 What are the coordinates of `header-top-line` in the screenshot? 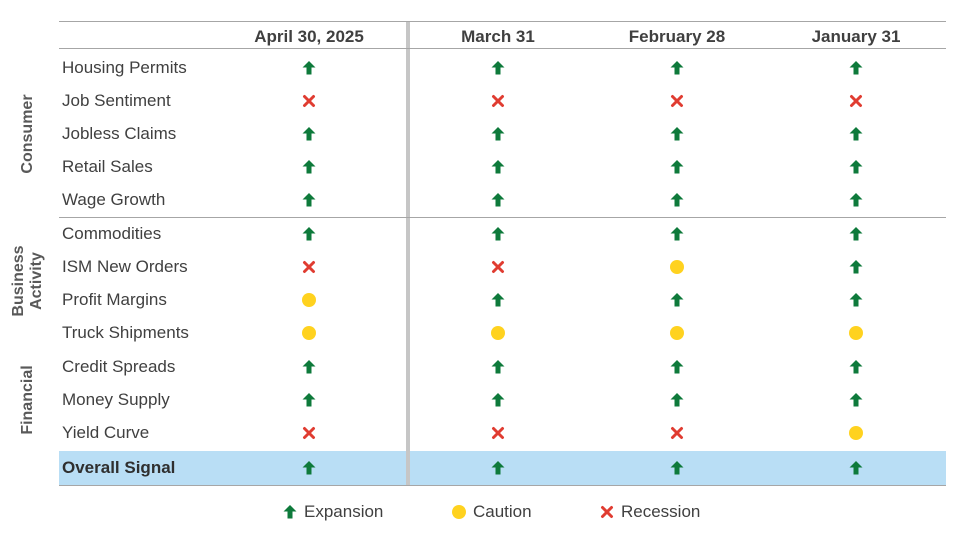 It's located at (502, 21).